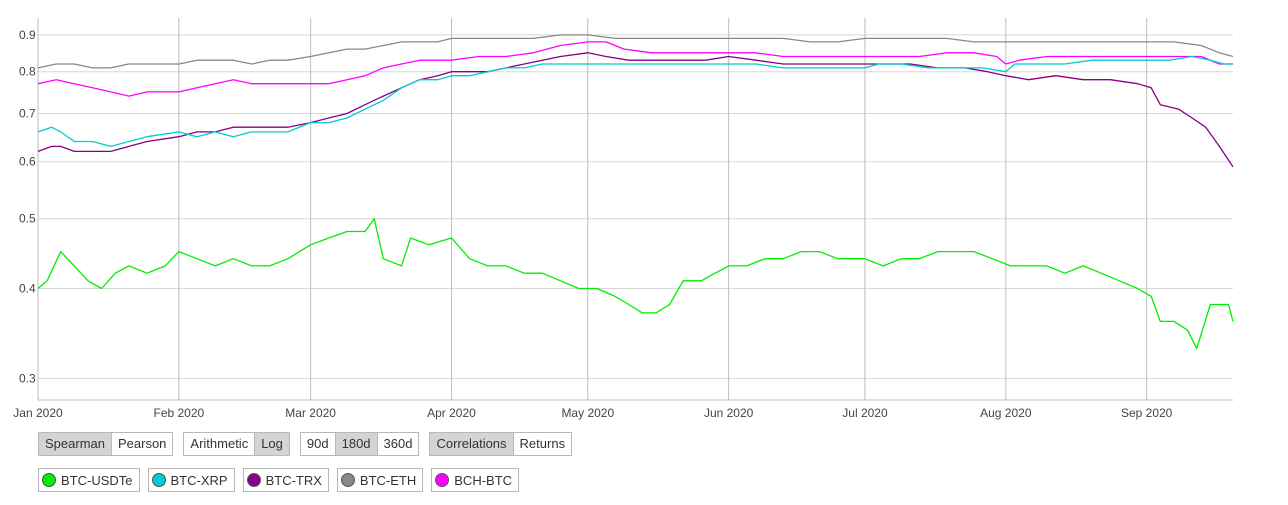  Describe the element at coordinates (1147, 413) in the screenshot. I see `x-tick-label: Sep 2020` at that location.